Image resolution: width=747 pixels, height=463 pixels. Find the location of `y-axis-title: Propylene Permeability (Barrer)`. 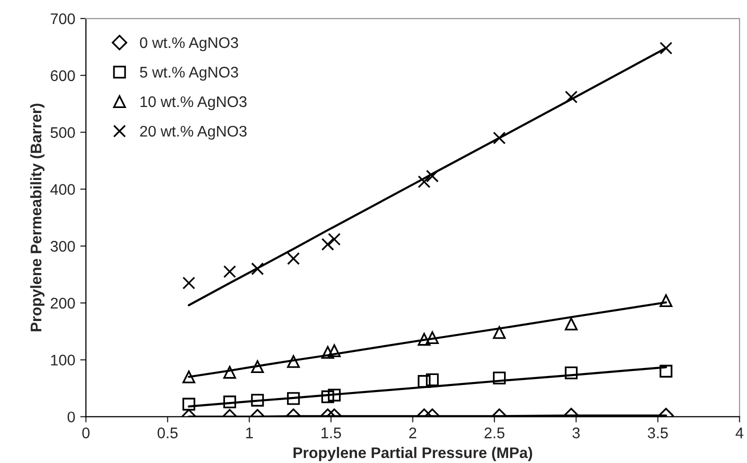

y-axis-title: Propylene Permeability (Barrer) is located at coordinates (37, 218).